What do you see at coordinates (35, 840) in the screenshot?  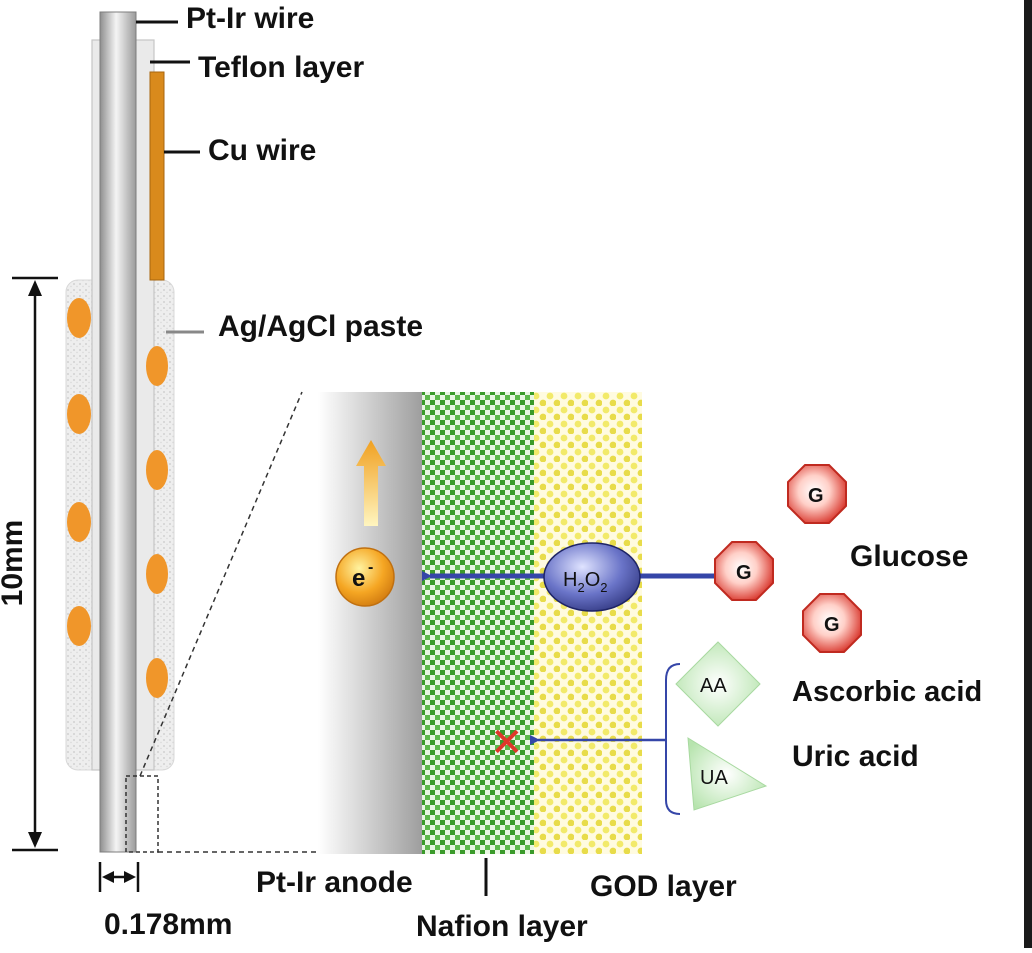 I see `length-arrow-down` at bounding box center [35, 840].